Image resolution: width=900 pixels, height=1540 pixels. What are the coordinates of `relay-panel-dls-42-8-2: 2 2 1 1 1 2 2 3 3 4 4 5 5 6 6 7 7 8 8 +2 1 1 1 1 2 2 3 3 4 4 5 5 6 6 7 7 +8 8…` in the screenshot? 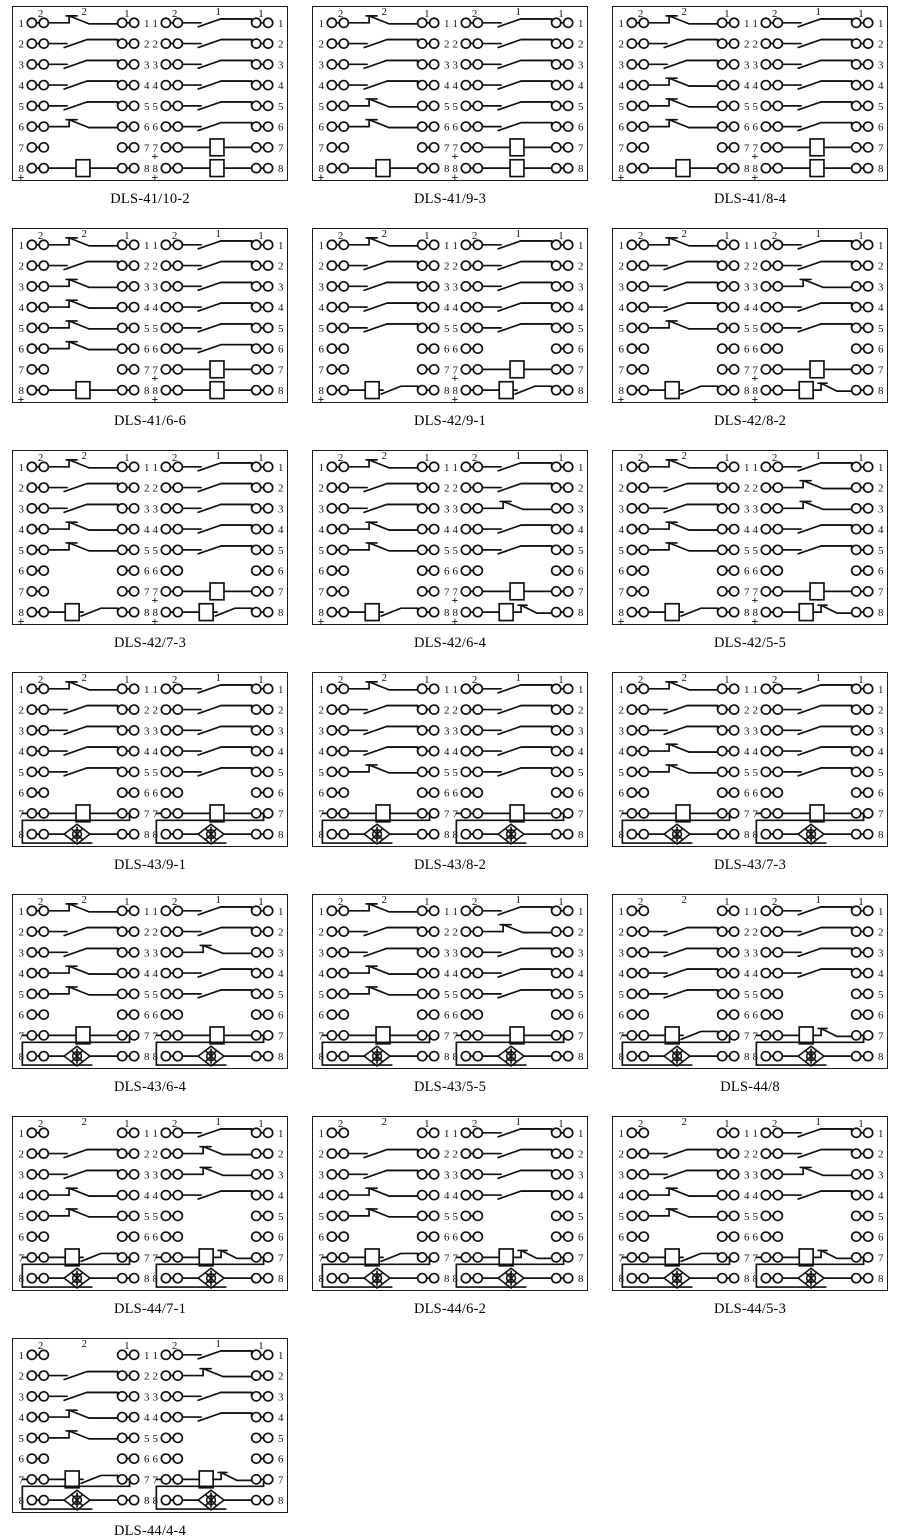 It's located at (750, 315).